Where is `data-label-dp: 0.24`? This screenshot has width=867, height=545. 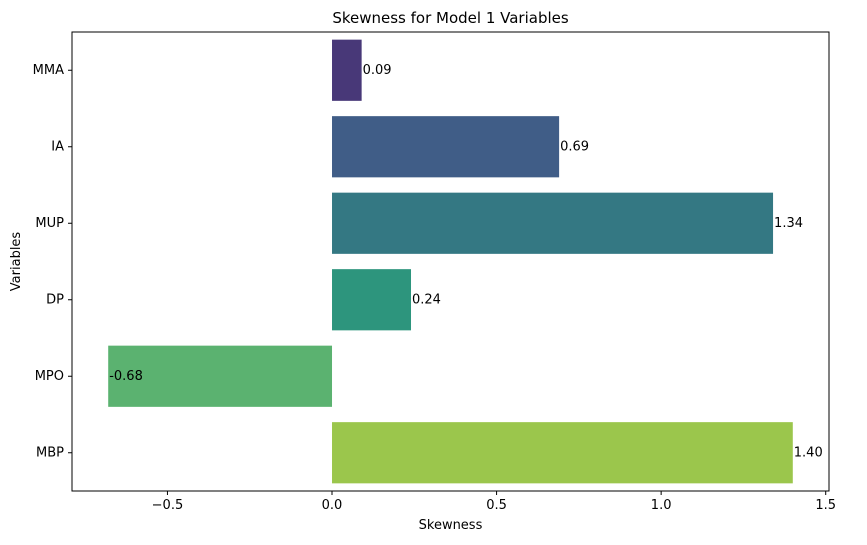
data-label-dp: 0.24 is located at coordinates (426, 299).